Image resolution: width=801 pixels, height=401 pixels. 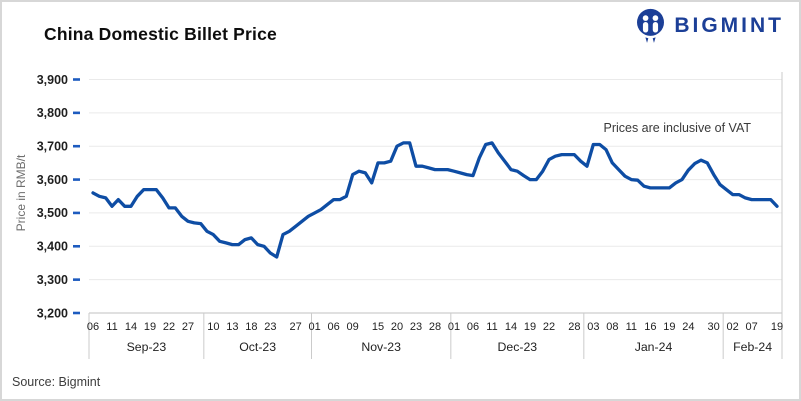 What do you see at coordinates (147, 347) in the screenshot?
I see `x-month-label: Sep-23` at bounding box center [147, 347].